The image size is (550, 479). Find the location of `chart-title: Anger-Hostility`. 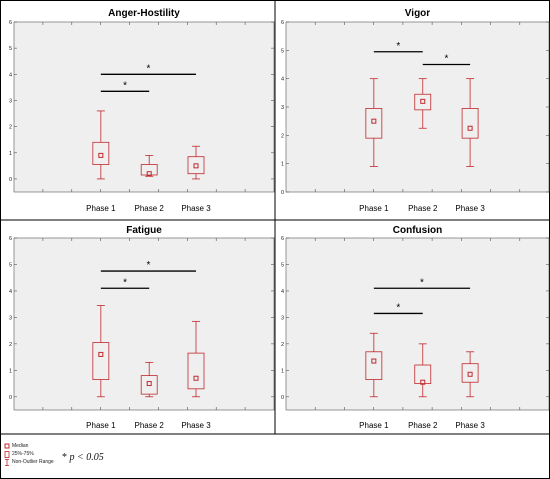

chart-title: Anger-Hostility is located at coordinates (144, 13).